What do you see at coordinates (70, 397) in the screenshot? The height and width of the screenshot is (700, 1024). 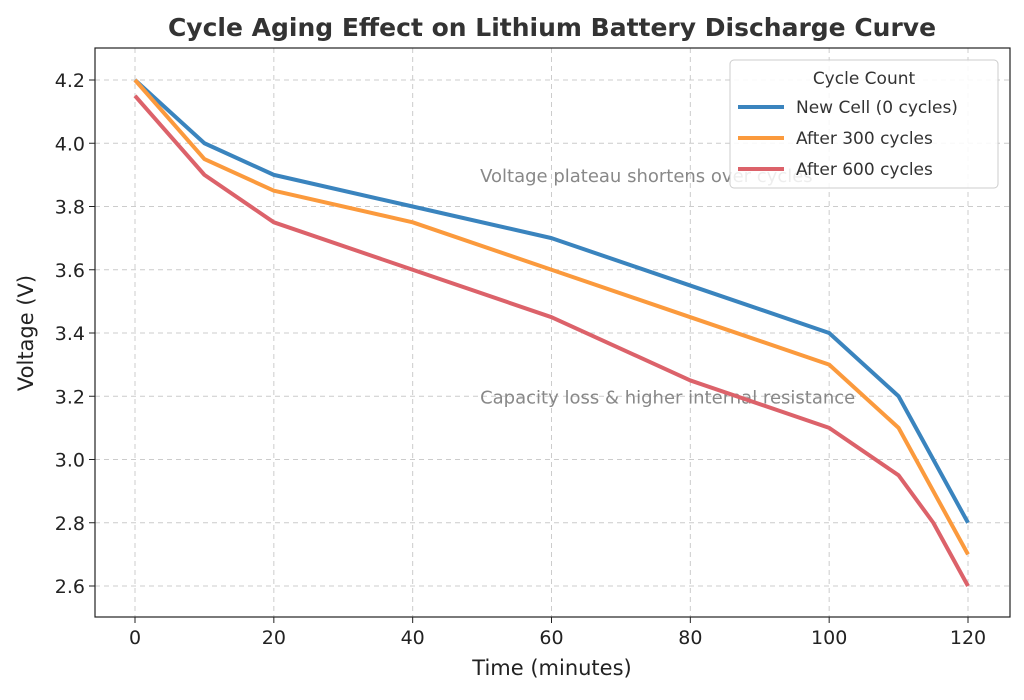 I see `y-tick-label: 3.2` at bounding box center [70, 397].